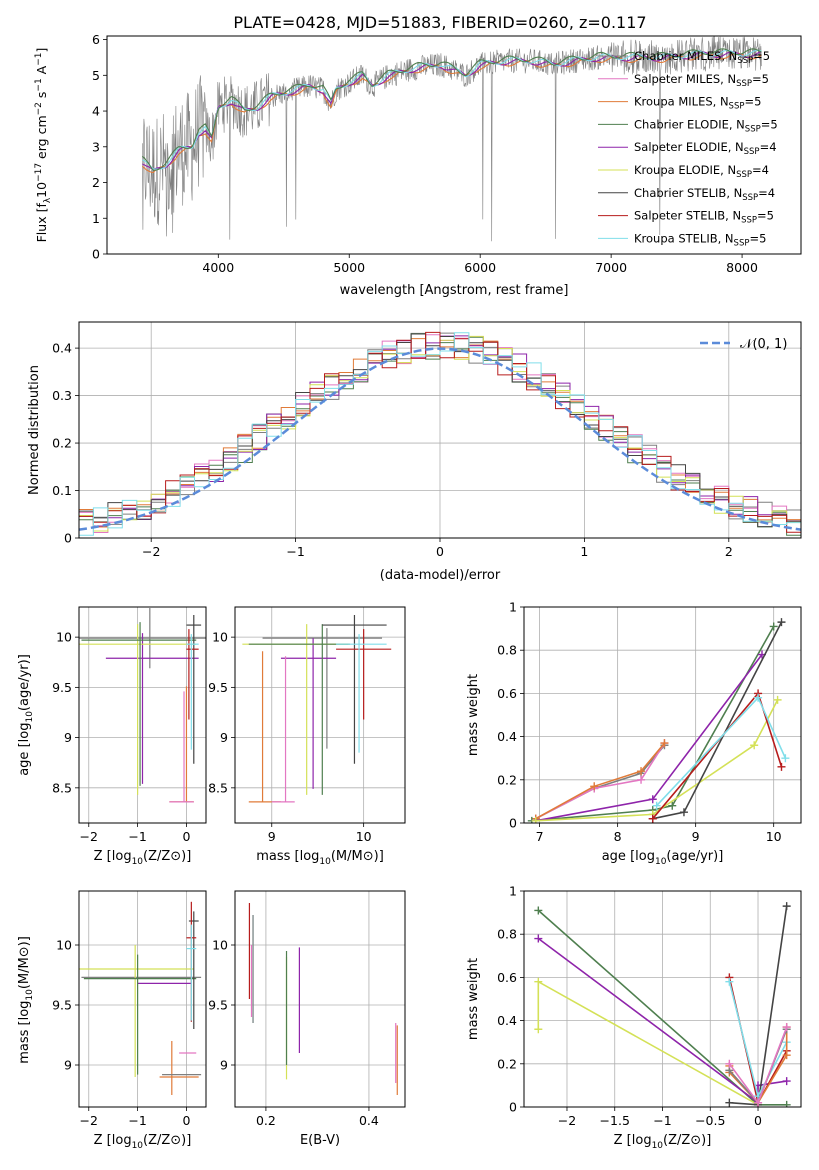  Describe the element at coordinates (39, 172) in the screenshot. I see `y-axis-label-part: −17` at that location.